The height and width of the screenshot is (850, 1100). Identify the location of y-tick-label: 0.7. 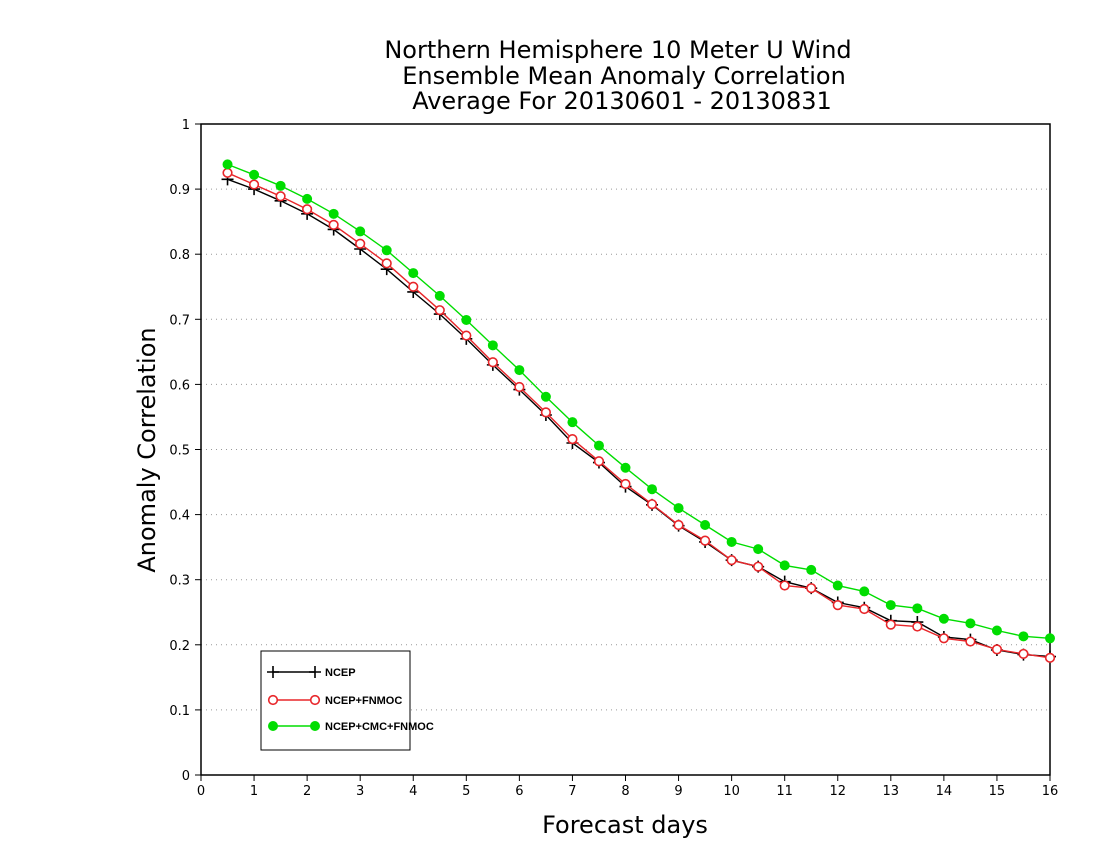
(179, 320).